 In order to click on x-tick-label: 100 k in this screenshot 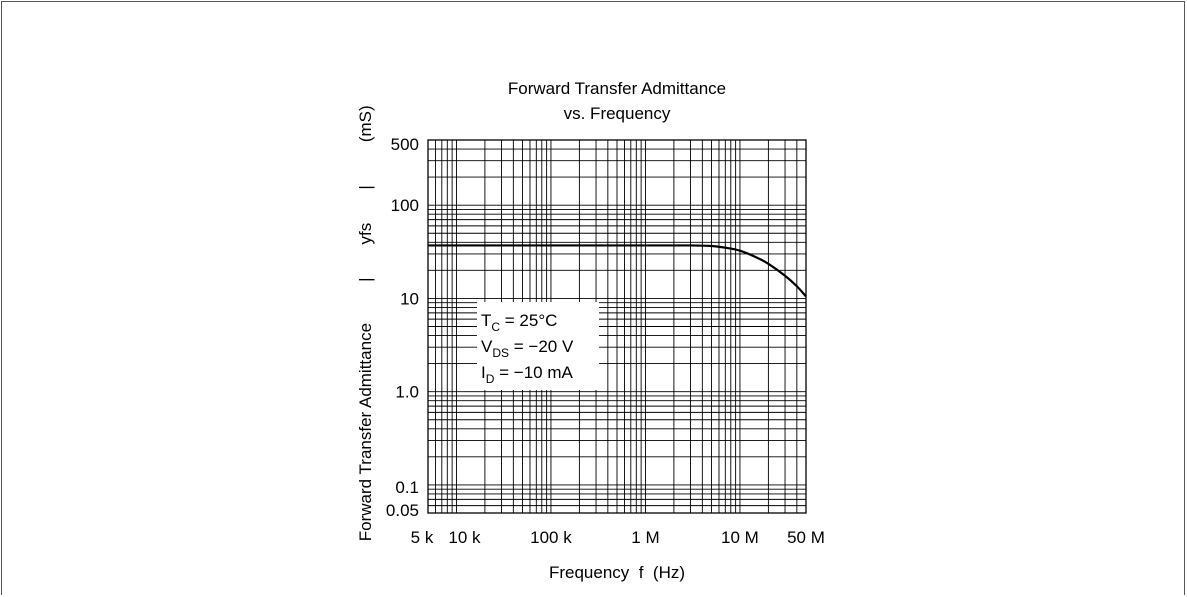, I will do `click(551, 537)`.